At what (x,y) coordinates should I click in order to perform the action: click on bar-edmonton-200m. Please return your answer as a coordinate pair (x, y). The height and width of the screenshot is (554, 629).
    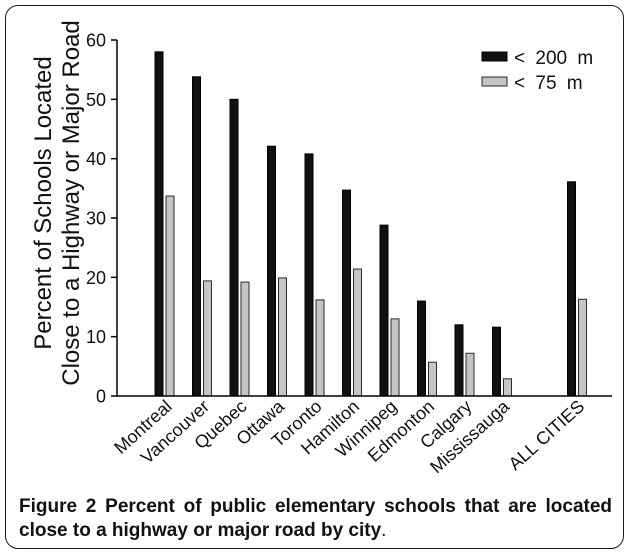
    Looking at the image, I should click on (421, 348).